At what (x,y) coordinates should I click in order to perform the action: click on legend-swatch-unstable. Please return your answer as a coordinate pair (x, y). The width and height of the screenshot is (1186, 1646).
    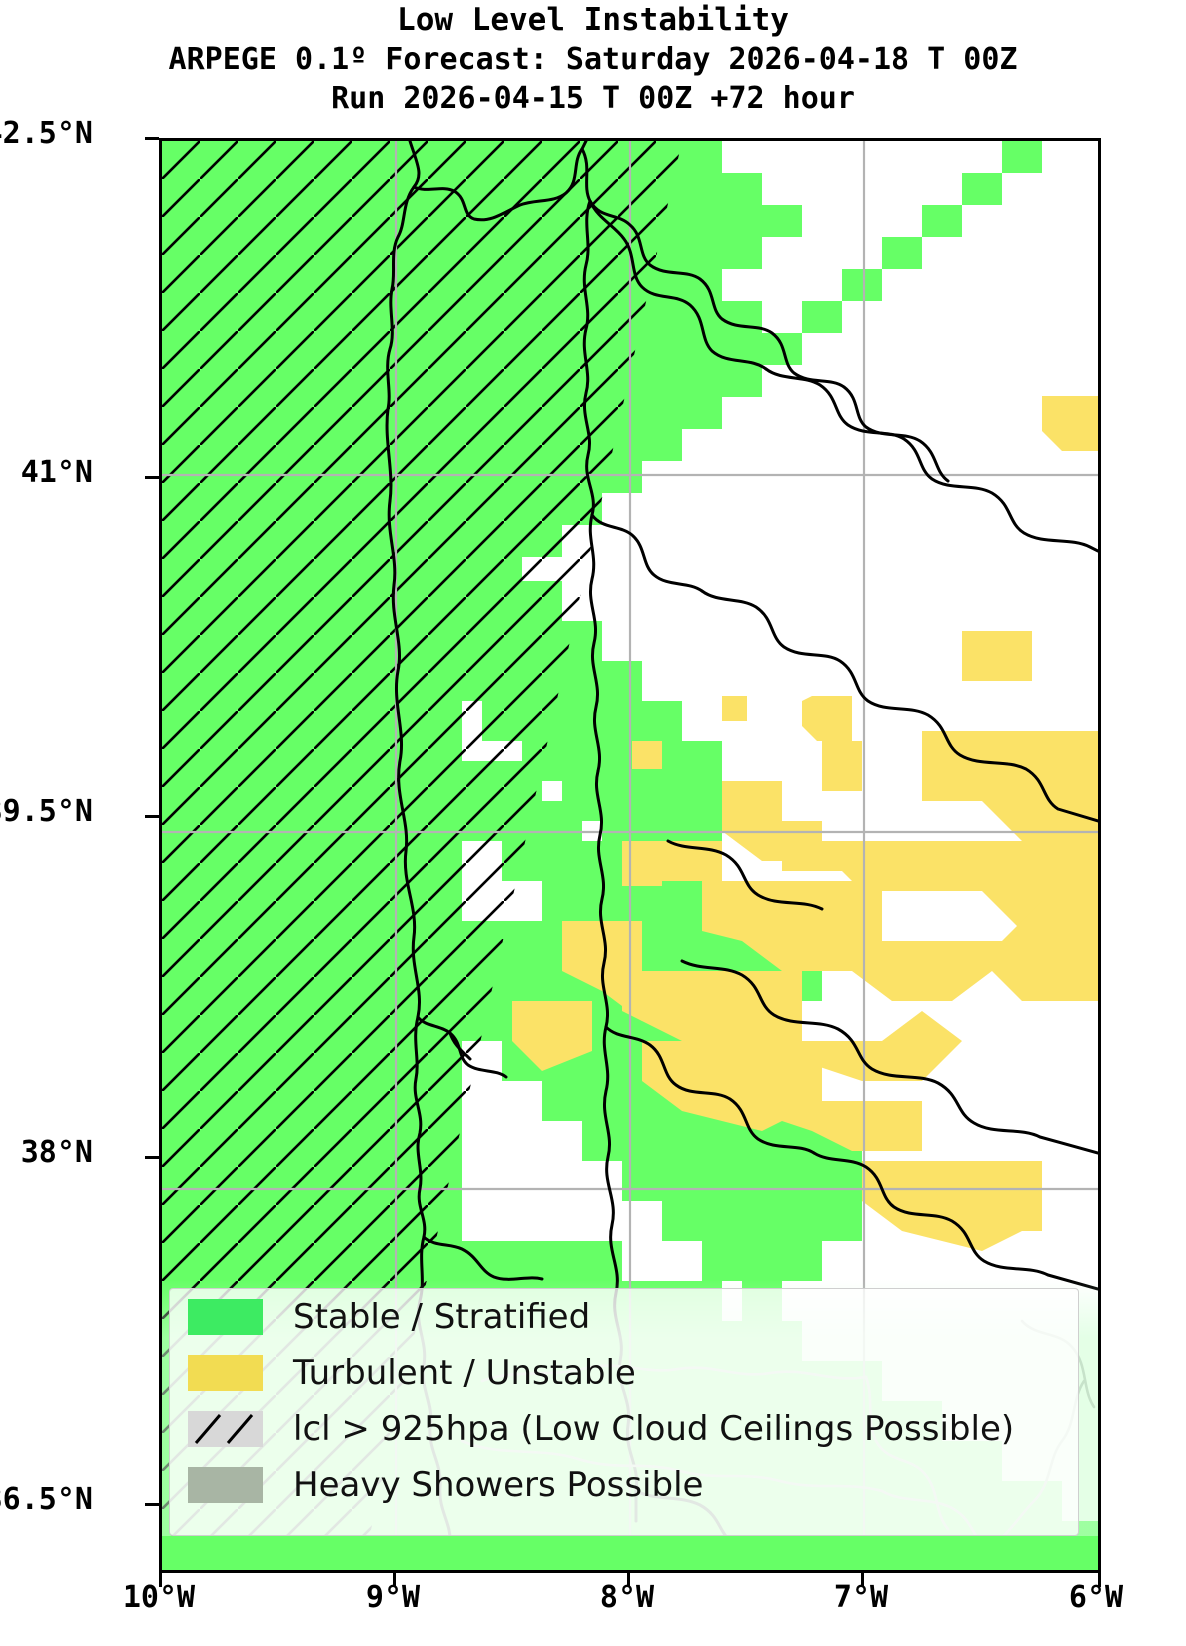
    Looking at the image, I should click on (225, 1373).